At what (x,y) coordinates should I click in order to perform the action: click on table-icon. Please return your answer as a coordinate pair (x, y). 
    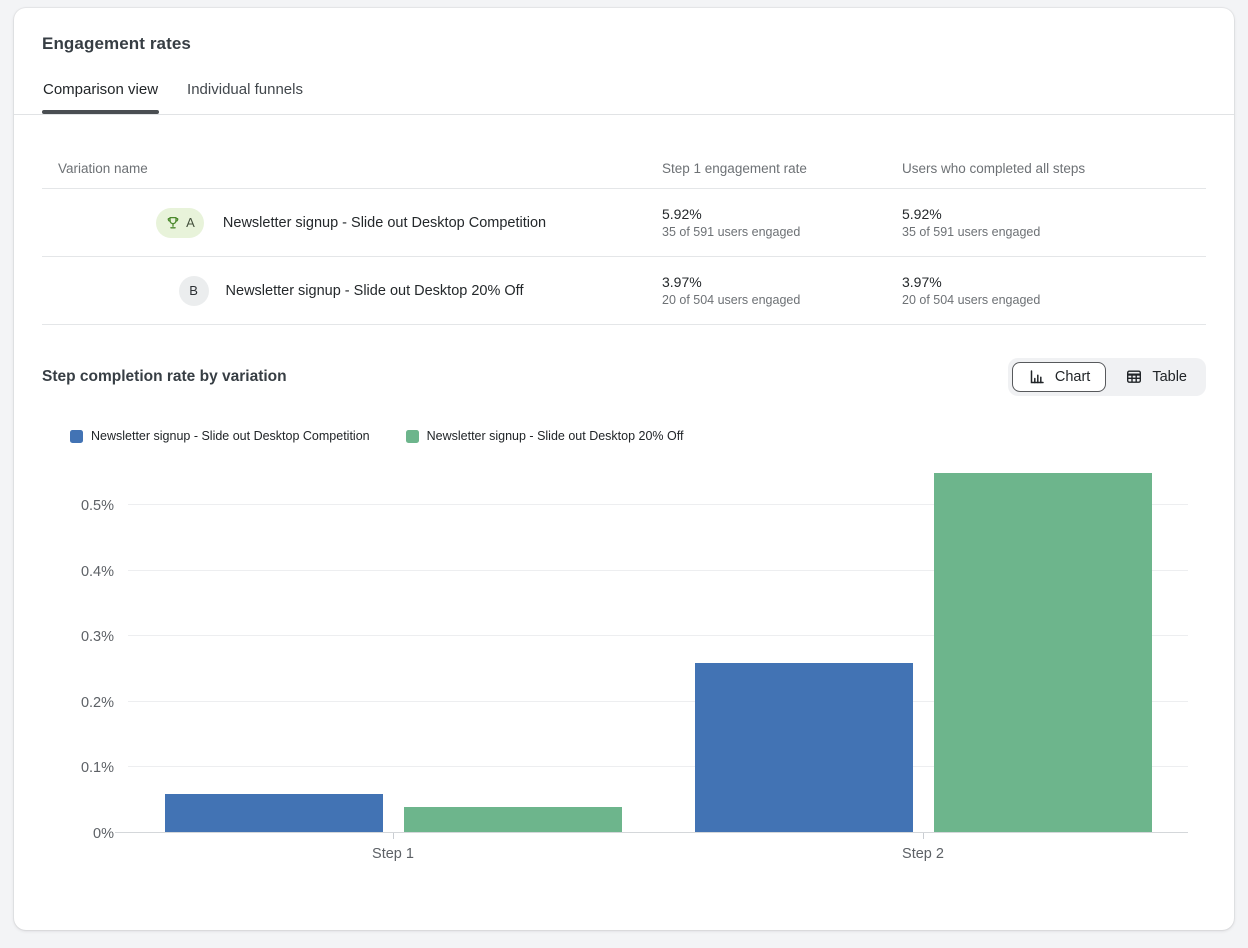
    Looking at the image, I should click on (1134, 376).